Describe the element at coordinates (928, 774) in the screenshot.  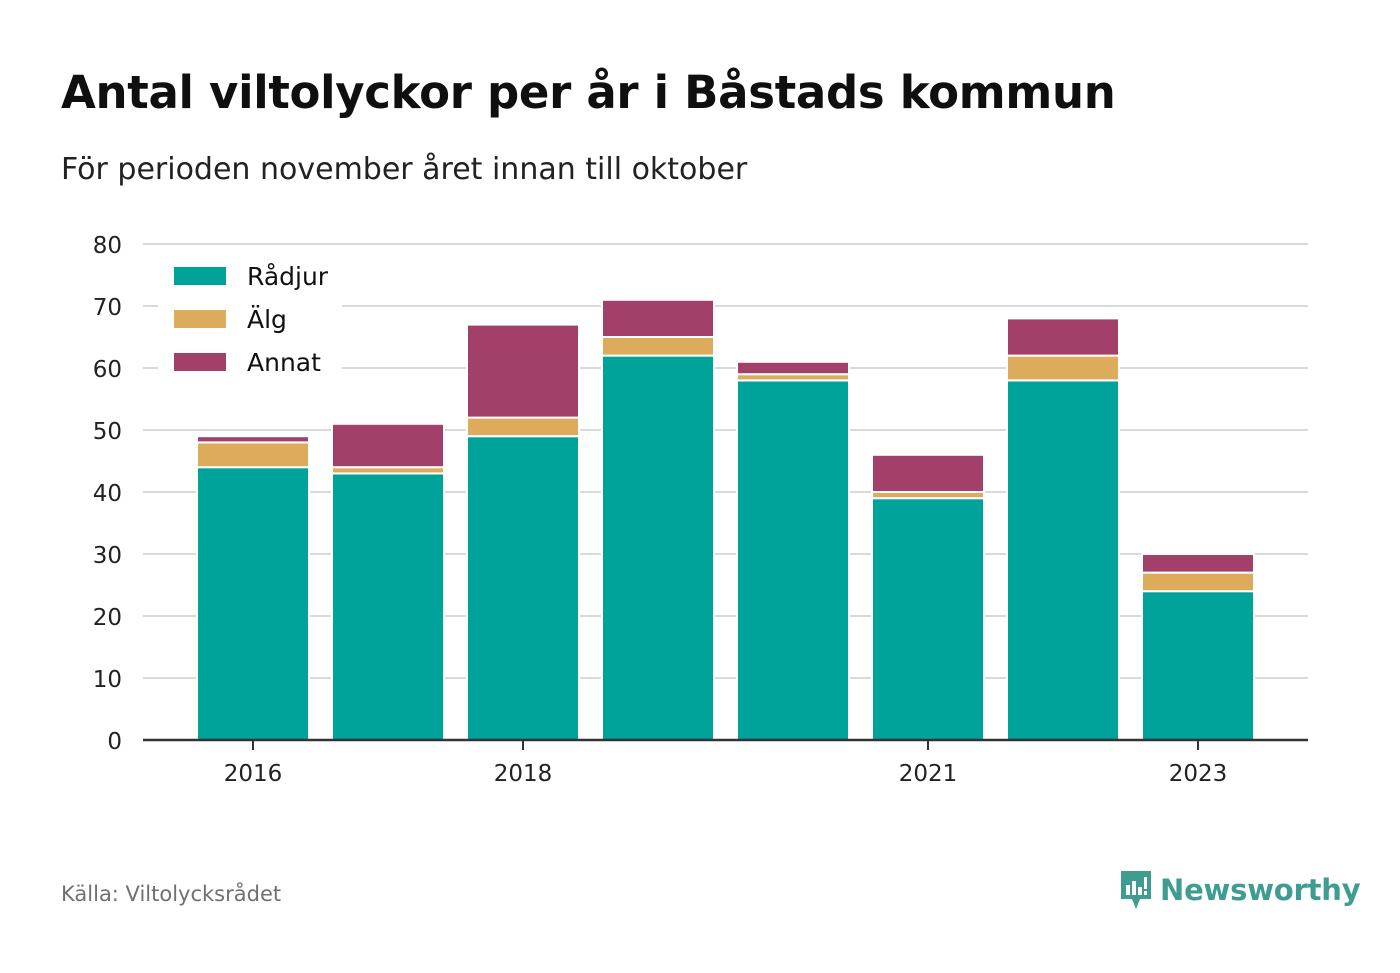
I see `x-tick-label: 2021` at that location.